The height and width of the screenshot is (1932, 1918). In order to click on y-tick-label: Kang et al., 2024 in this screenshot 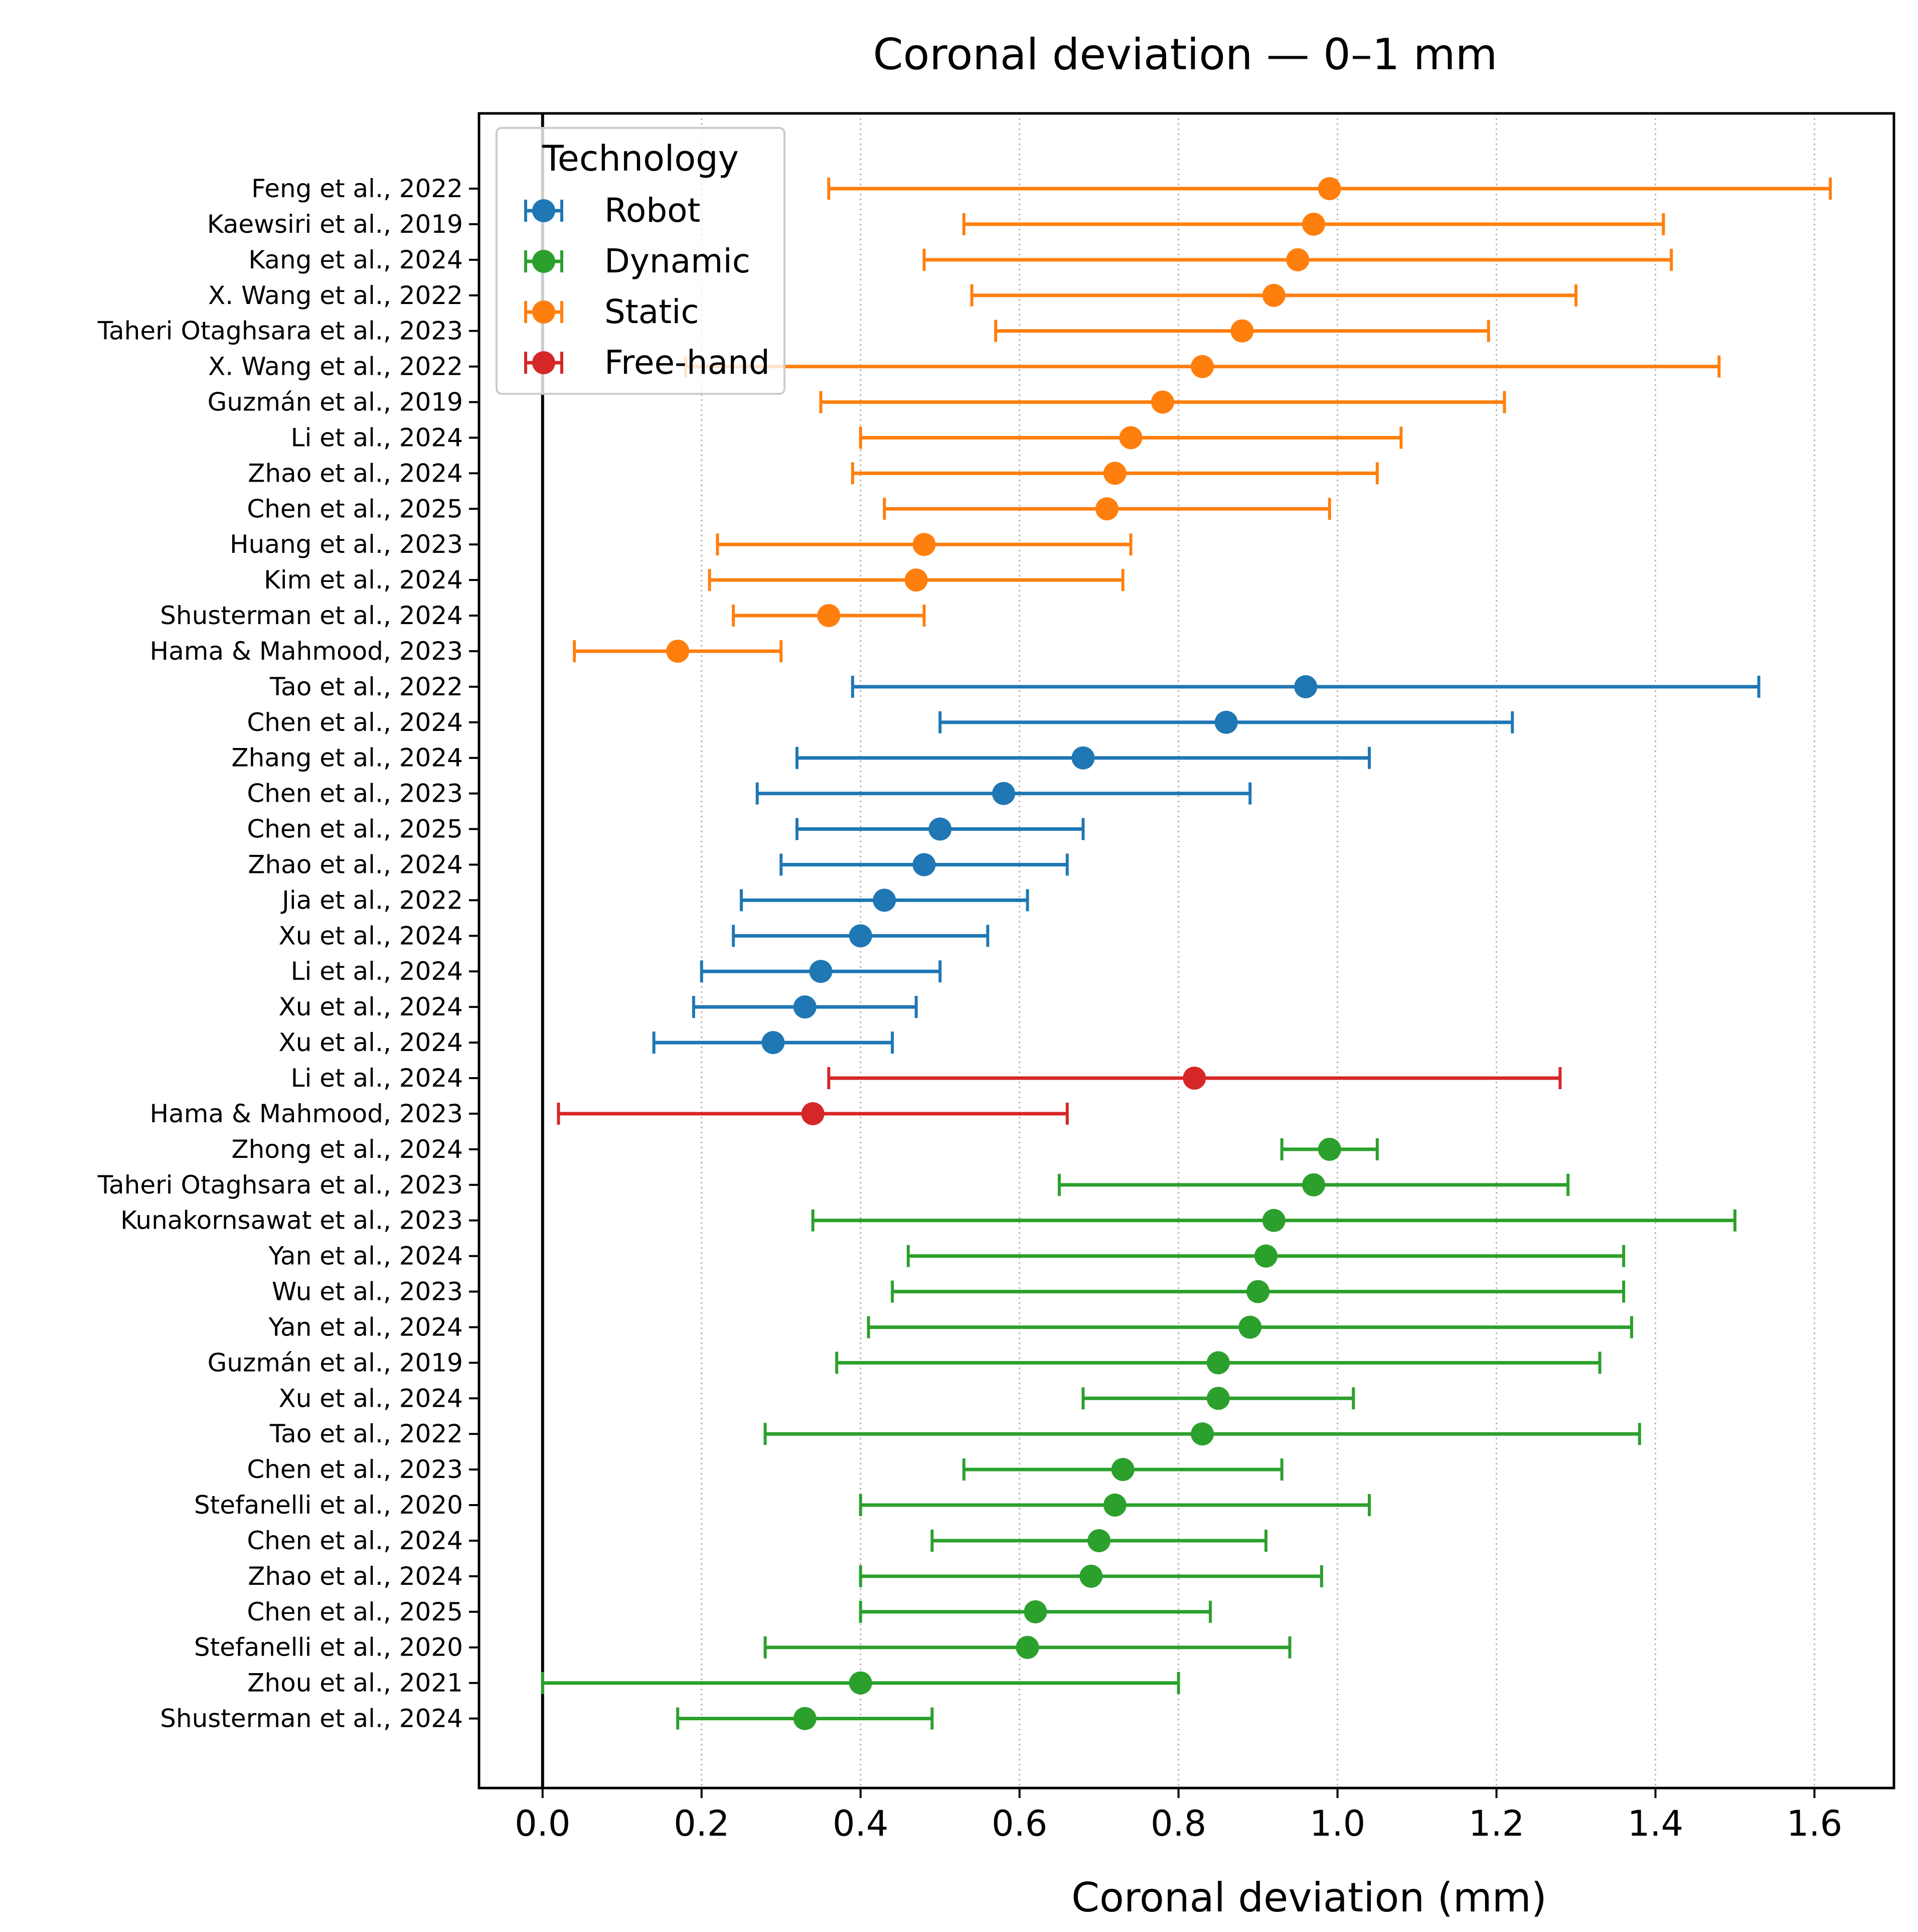, I will do `click(355, 259)`.